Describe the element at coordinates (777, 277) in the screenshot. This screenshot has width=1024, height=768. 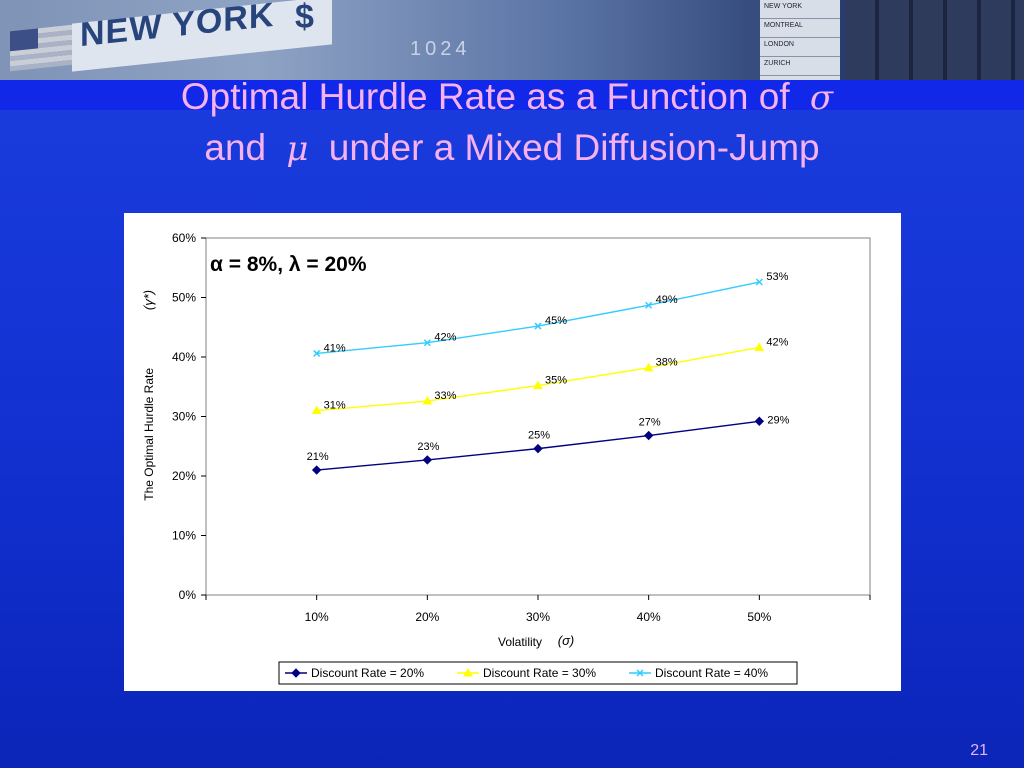
I see `series-3-data-label: 53%` at that location.